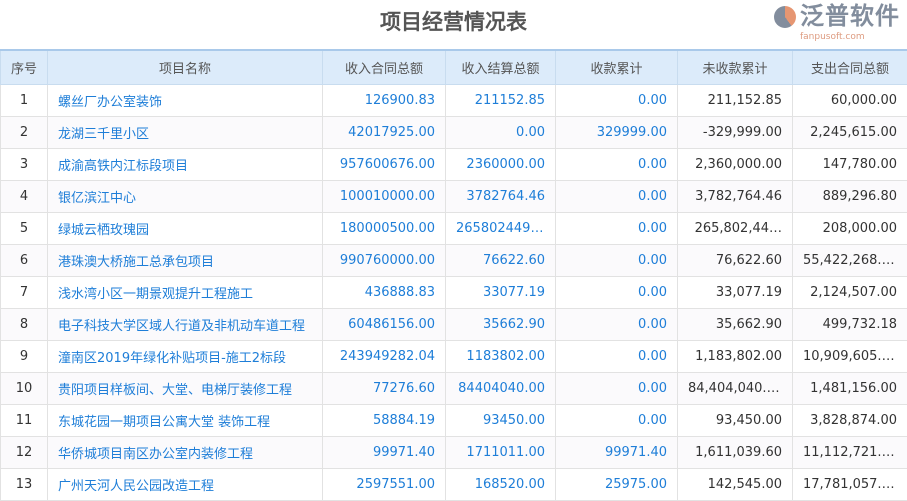 The height and width of the screenshot is (501, 907). Describe the element at coordinates (735, 293) in the screenshot. I see `unreceived-value: 33,077.19` at that location.